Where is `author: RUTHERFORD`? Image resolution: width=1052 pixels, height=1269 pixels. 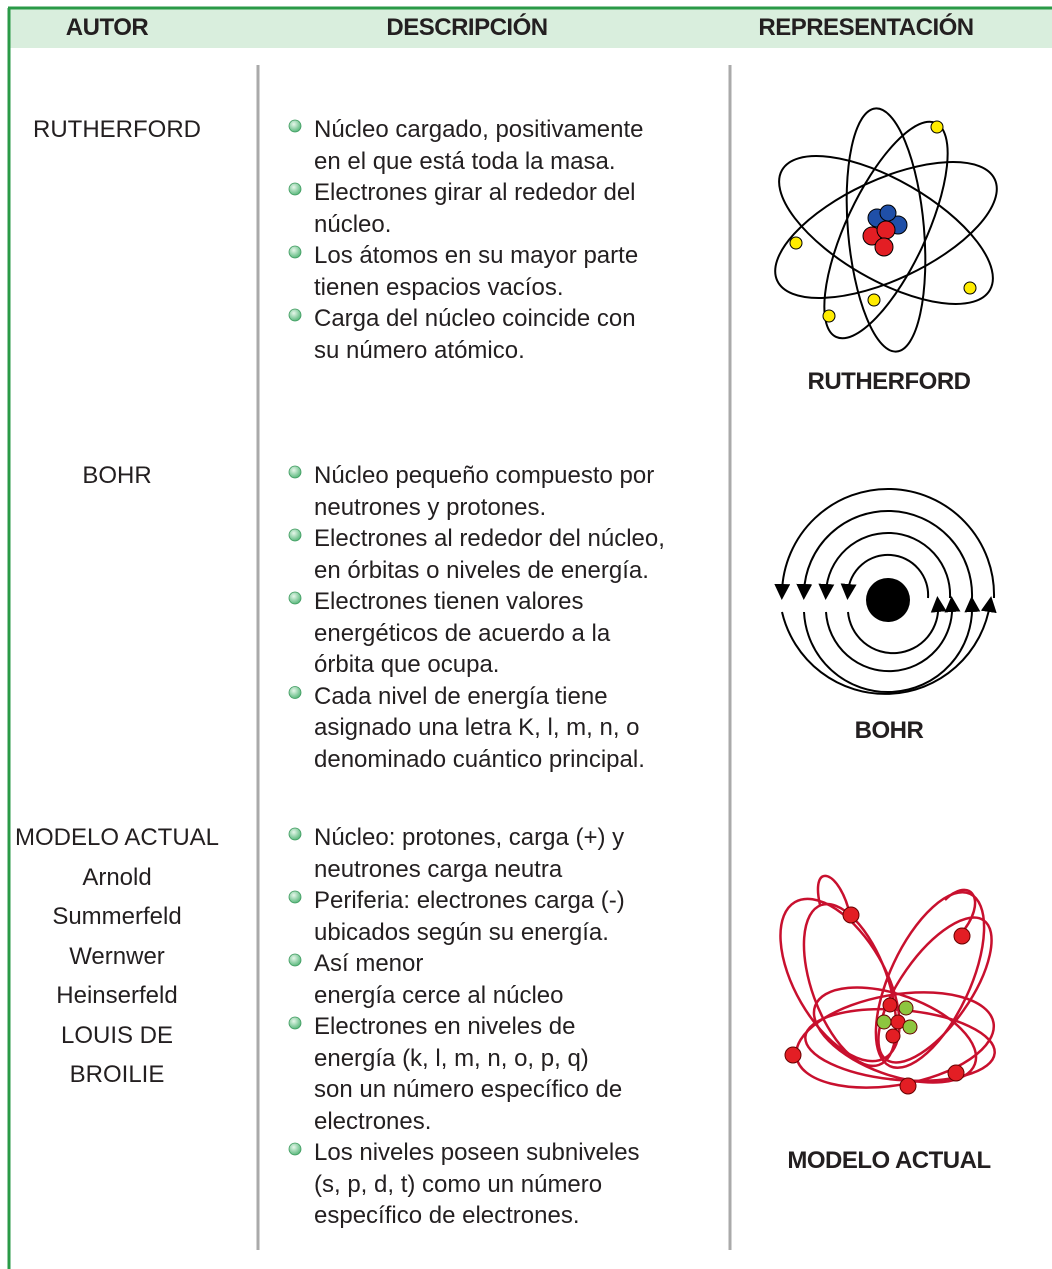 author: RUTHERFORD is located at coordinates (117, 129).